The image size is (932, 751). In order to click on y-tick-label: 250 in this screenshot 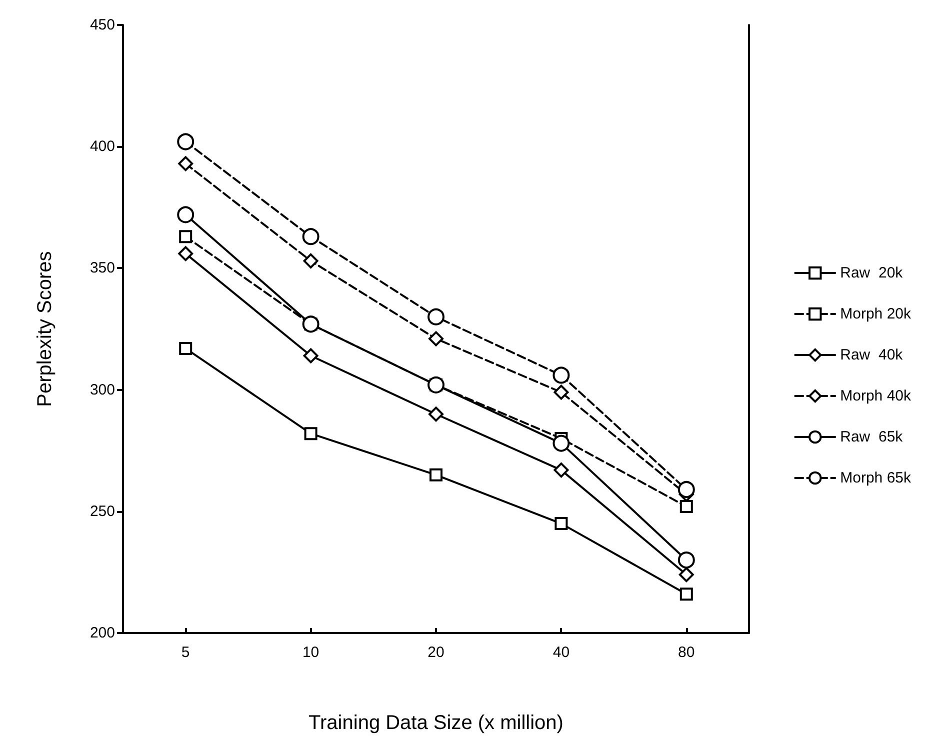, I will do `click(102, 511)`.